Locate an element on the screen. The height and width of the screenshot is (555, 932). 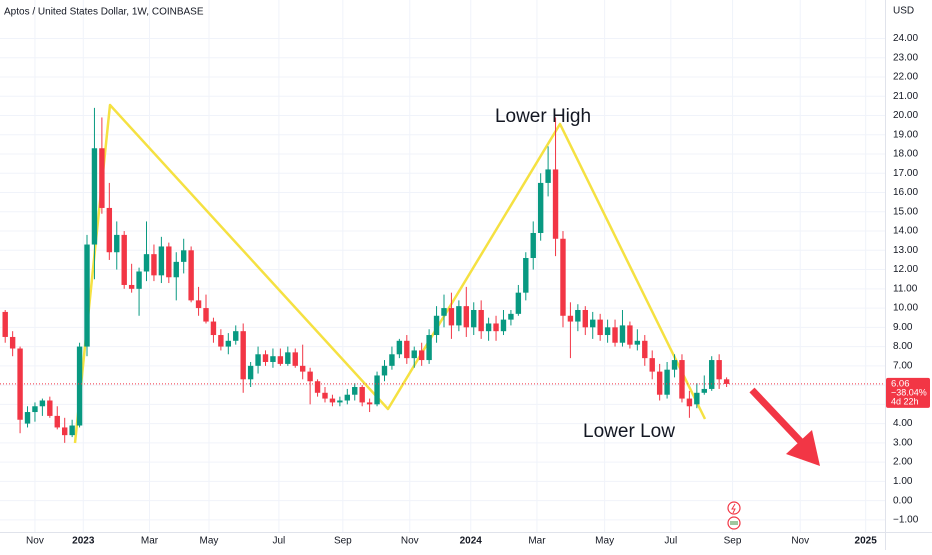
y-tick-label: 13.00 is located at coordinates (905, 250).